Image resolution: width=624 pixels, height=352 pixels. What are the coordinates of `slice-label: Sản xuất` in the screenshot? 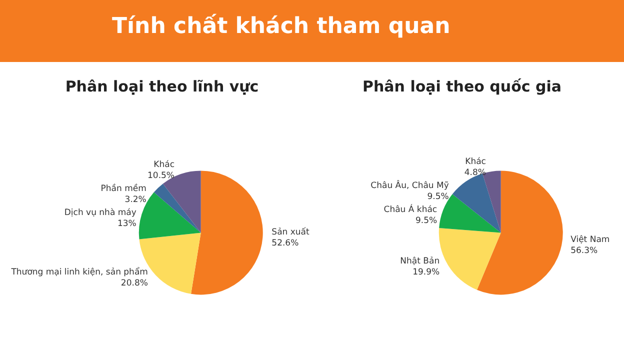 It's located at (291, 232).